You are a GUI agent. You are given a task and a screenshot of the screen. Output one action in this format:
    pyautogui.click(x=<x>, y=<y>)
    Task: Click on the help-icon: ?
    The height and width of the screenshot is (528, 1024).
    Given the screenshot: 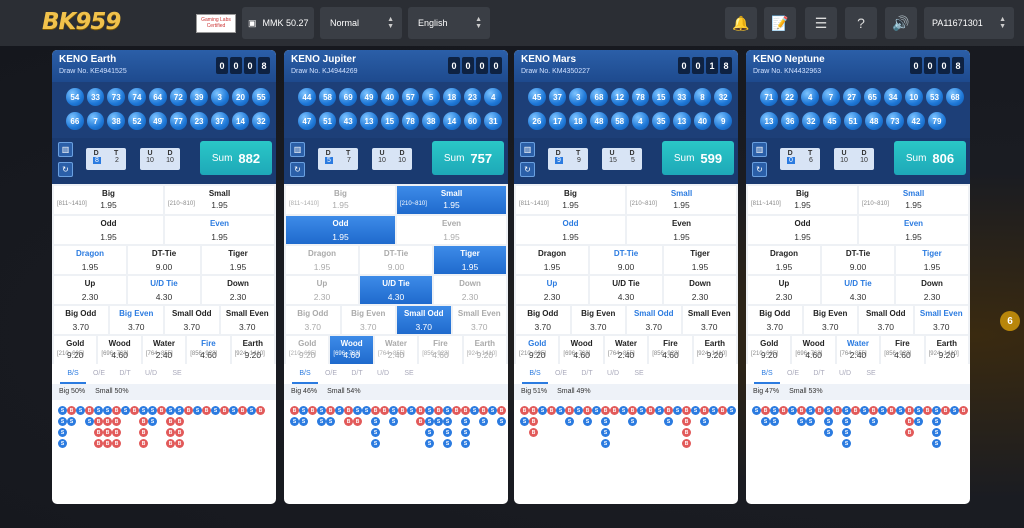 What is the action you would take?
    pyautogui.click(x=861, y=23)
    